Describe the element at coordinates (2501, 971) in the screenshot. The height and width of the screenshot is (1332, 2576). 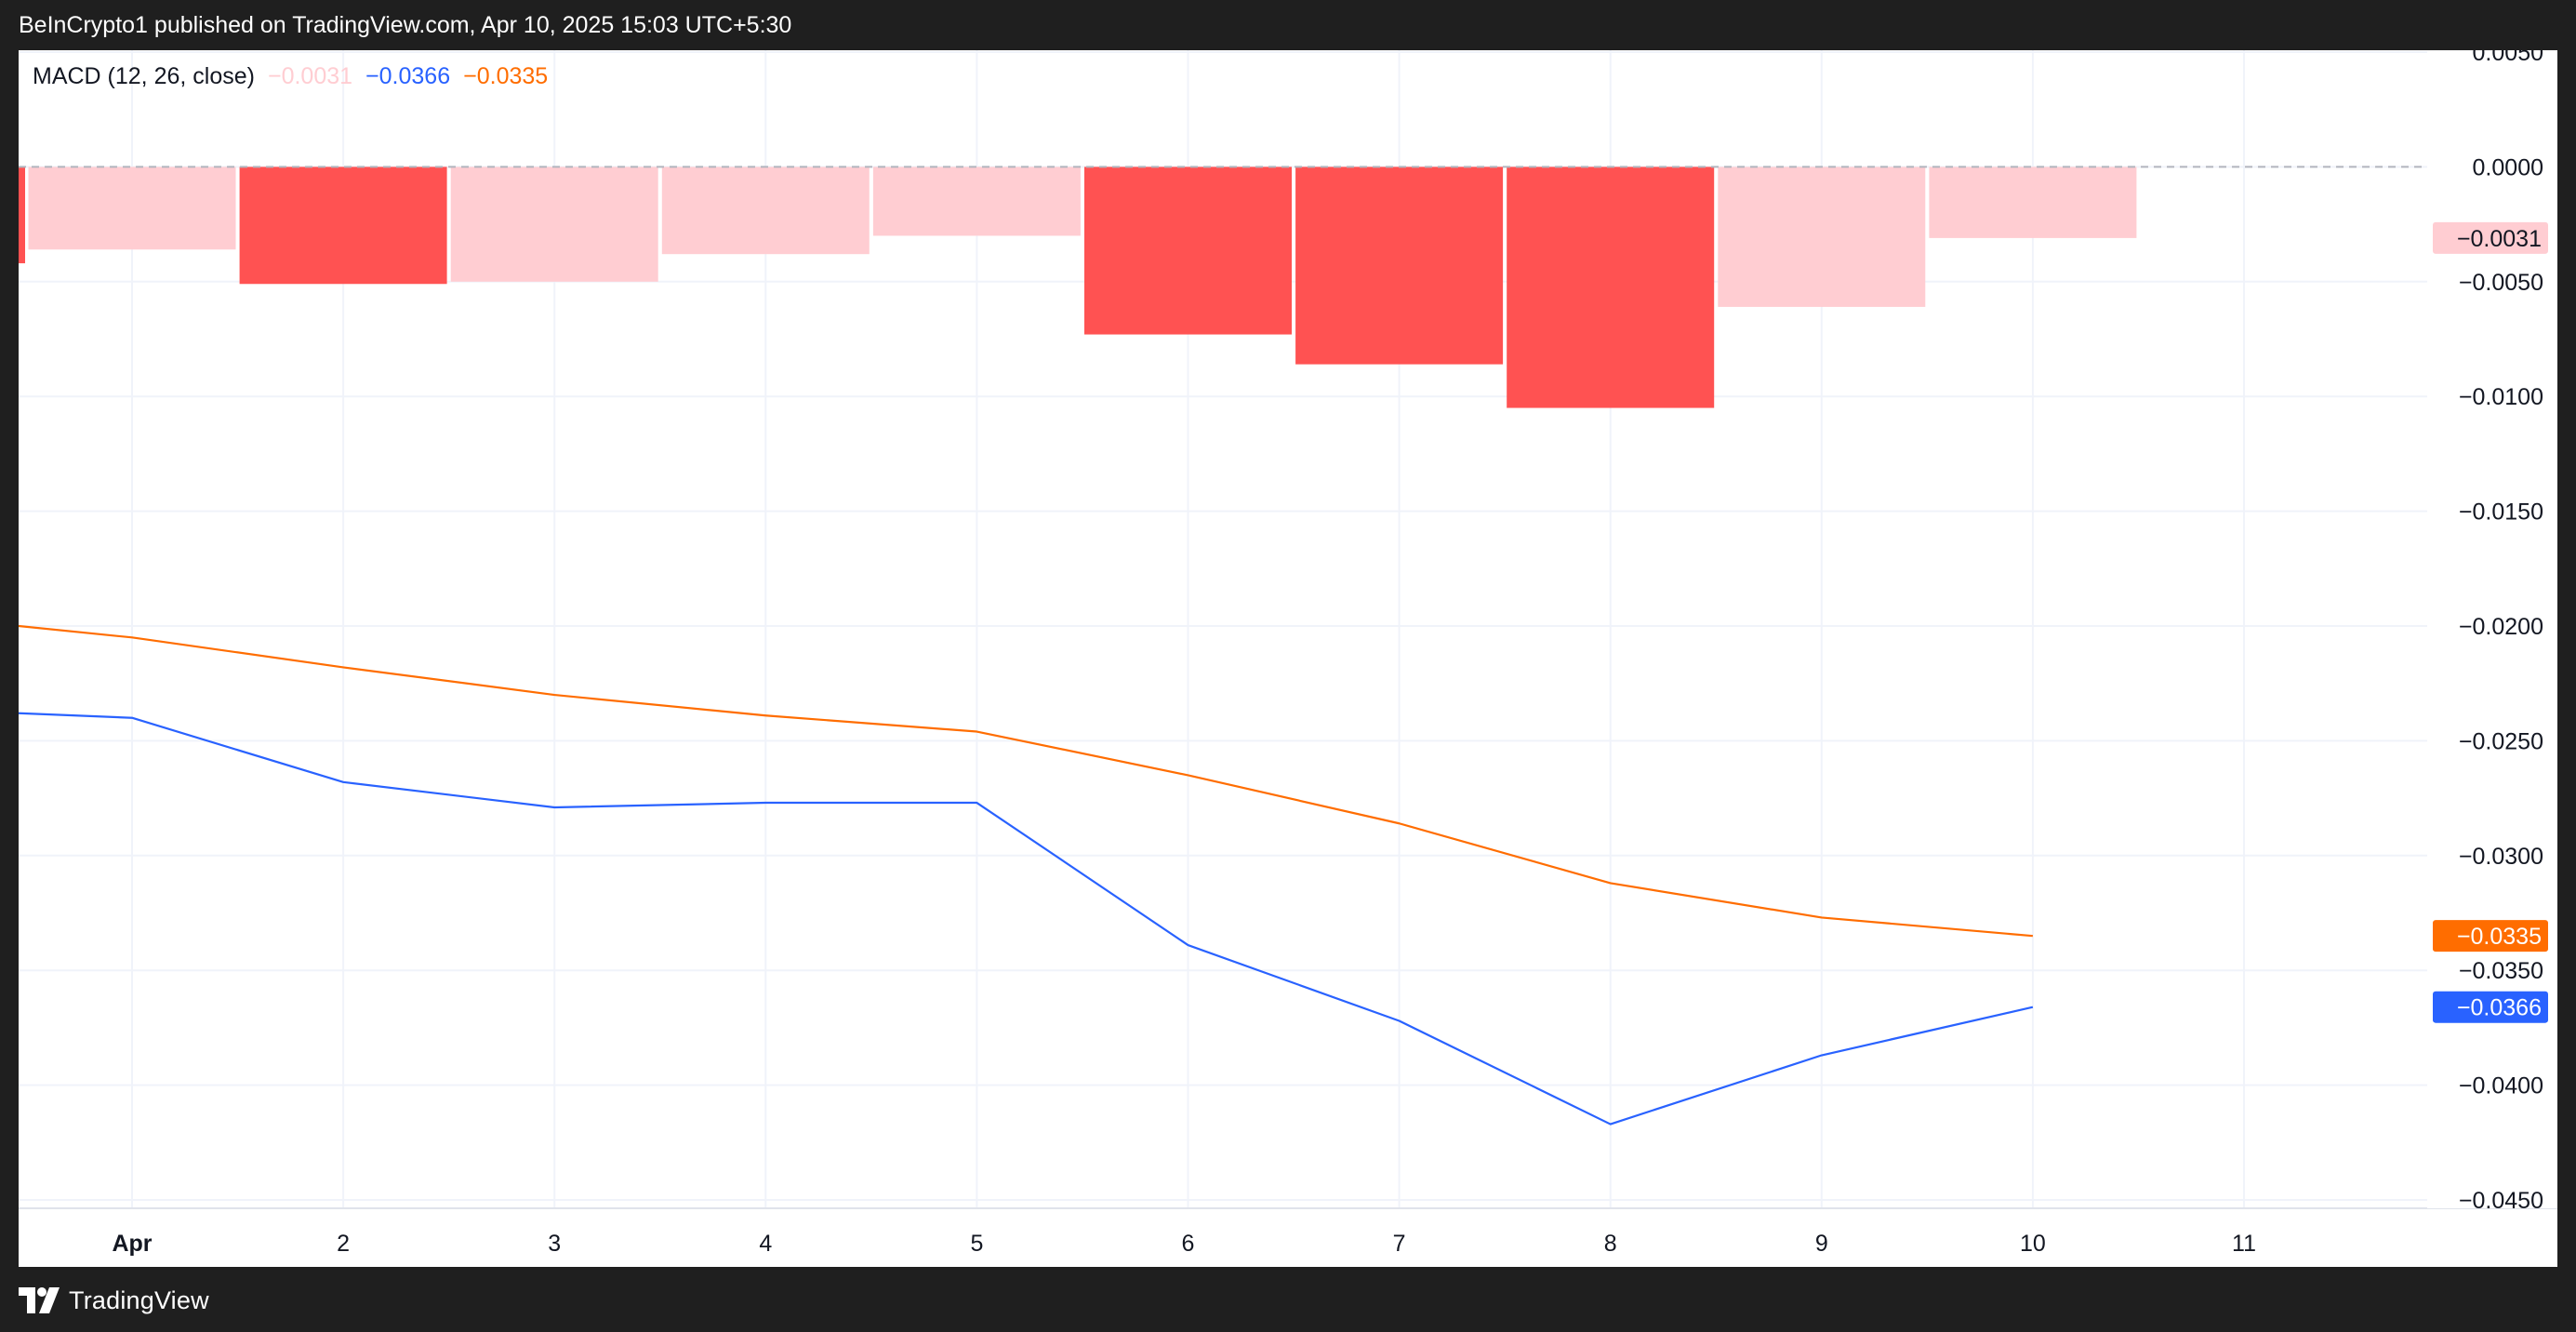
I see `y-tick-label: −0.0350` at that location.